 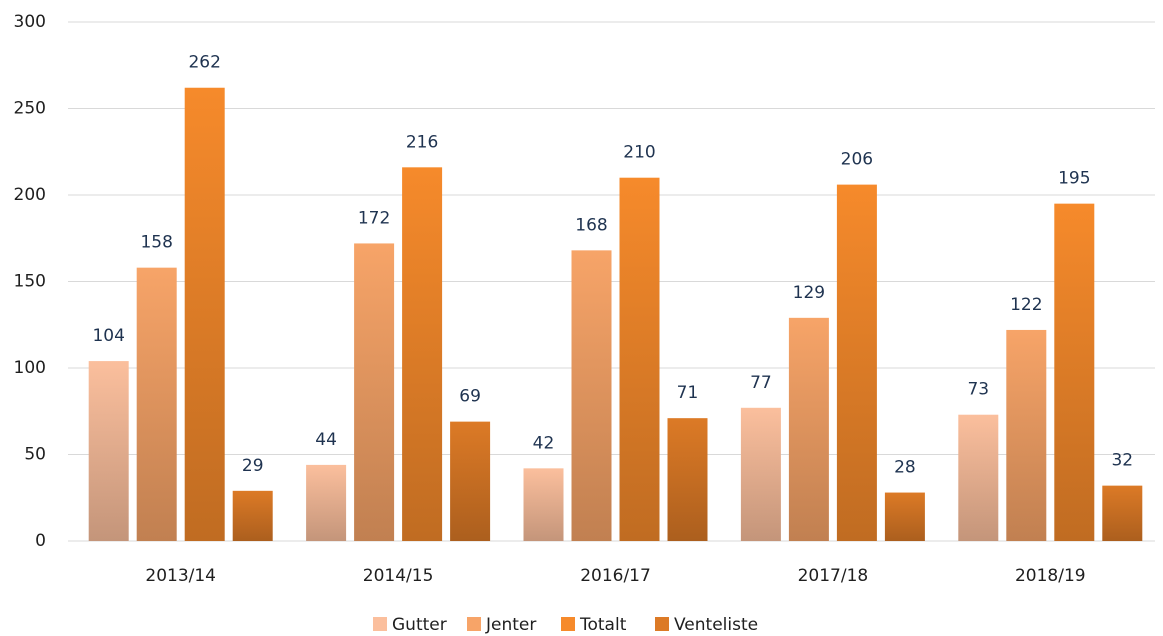 I want to click on value-label: 77, so click(x=761, y=383).